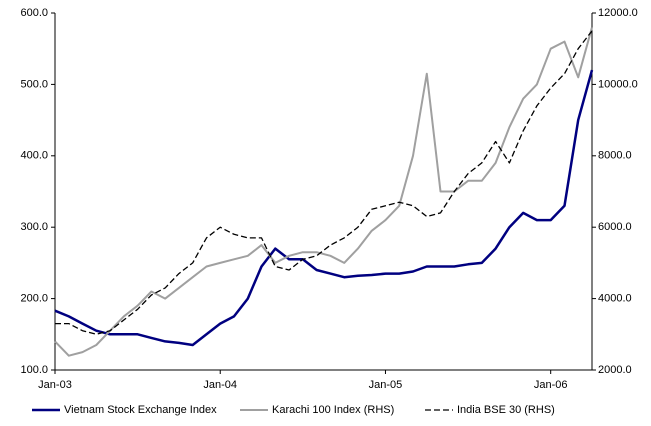 The image size is (651, 426). What do you see at coordinates (34, 227) in the screenshot?
I see `y-tick-label: 300.0` at bounding box center [34, 227].